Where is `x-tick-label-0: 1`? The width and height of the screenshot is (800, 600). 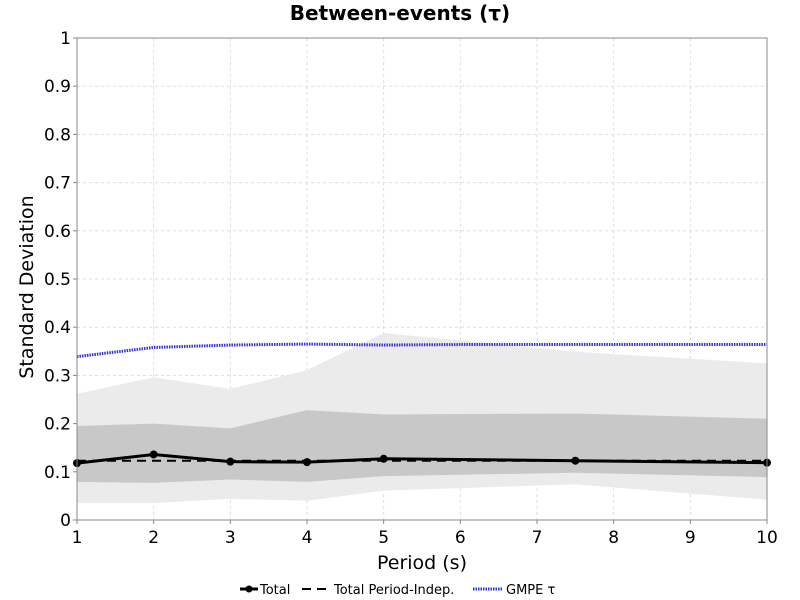
x-tick-label-0: 1 is located at coordinates (77, 538).